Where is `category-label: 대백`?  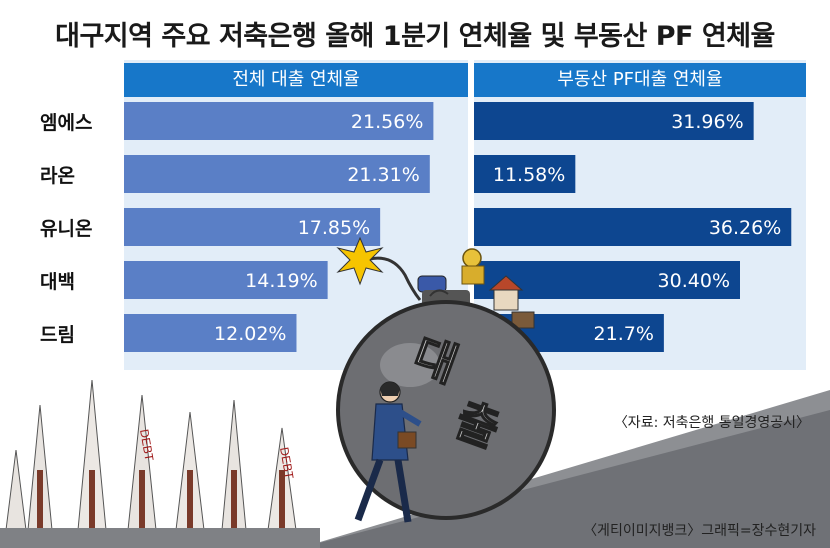
category-label: 대백 is located at coordinates (57, 282).